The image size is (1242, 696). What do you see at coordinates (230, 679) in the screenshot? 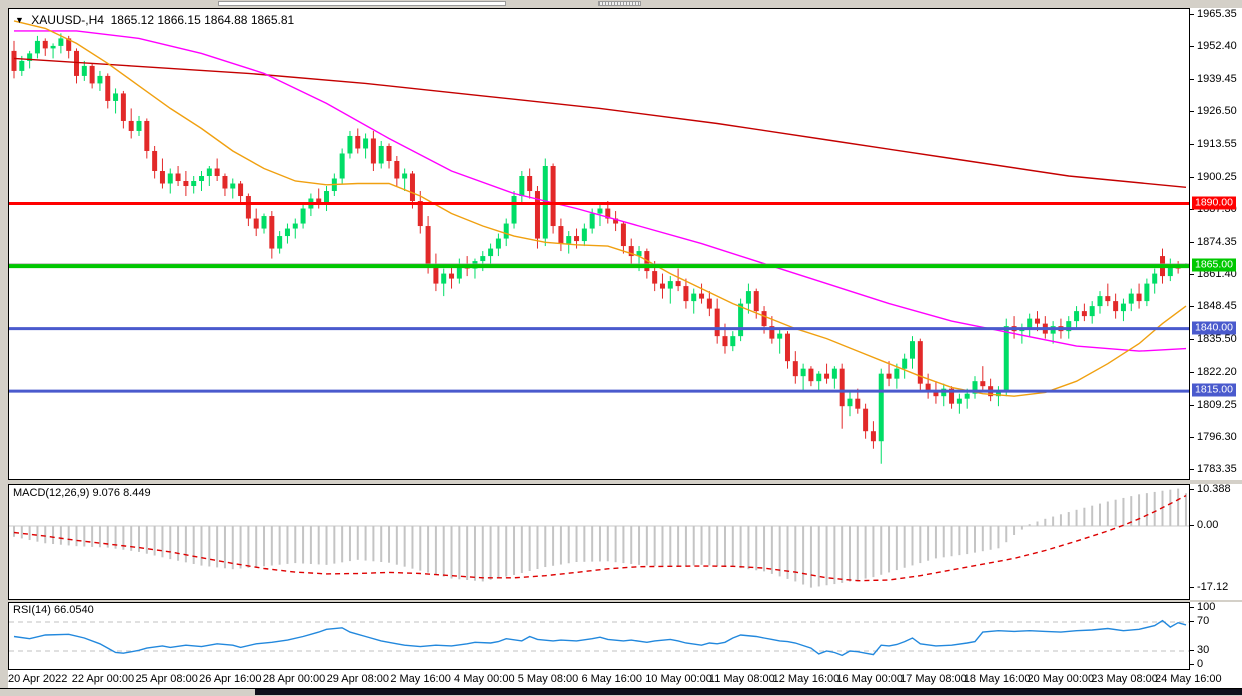
I see `time-axis-label: 26 Apr 16:00` at bounding box center [230, 679].